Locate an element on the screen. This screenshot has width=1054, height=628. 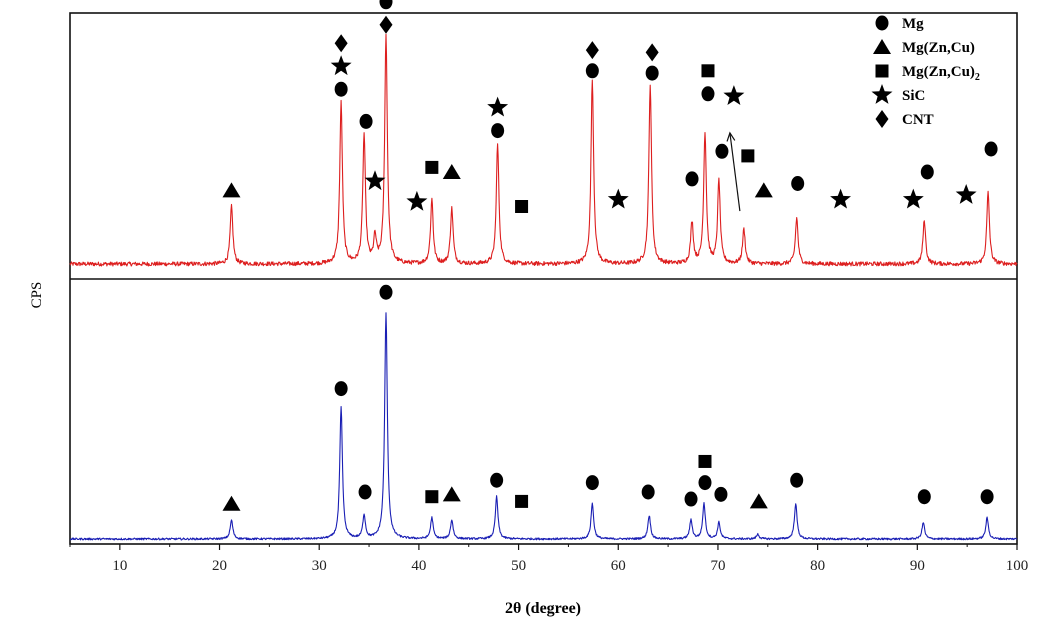
legend-item-circle: Mg is located at coordinates (899, 23).